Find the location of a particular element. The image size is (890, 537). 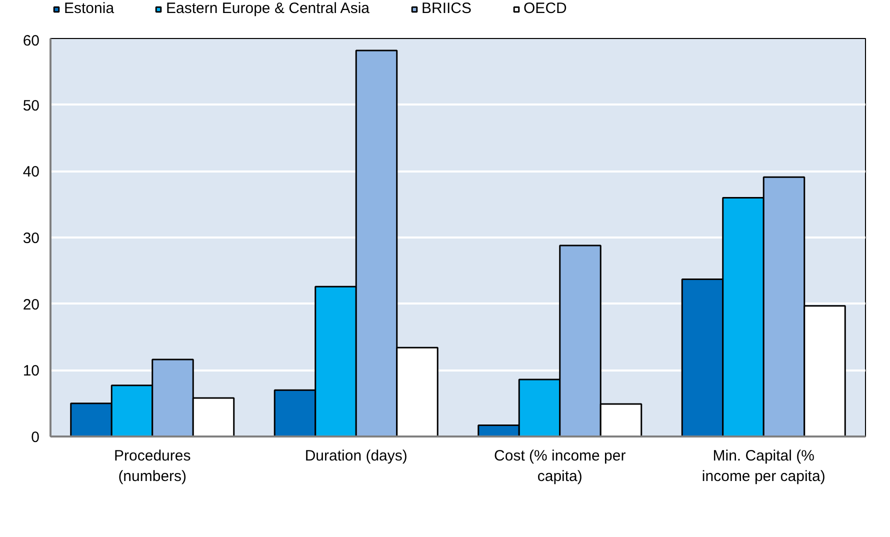

x-tick-label: Procedures (numbers) is located at coordinates (152, 466).